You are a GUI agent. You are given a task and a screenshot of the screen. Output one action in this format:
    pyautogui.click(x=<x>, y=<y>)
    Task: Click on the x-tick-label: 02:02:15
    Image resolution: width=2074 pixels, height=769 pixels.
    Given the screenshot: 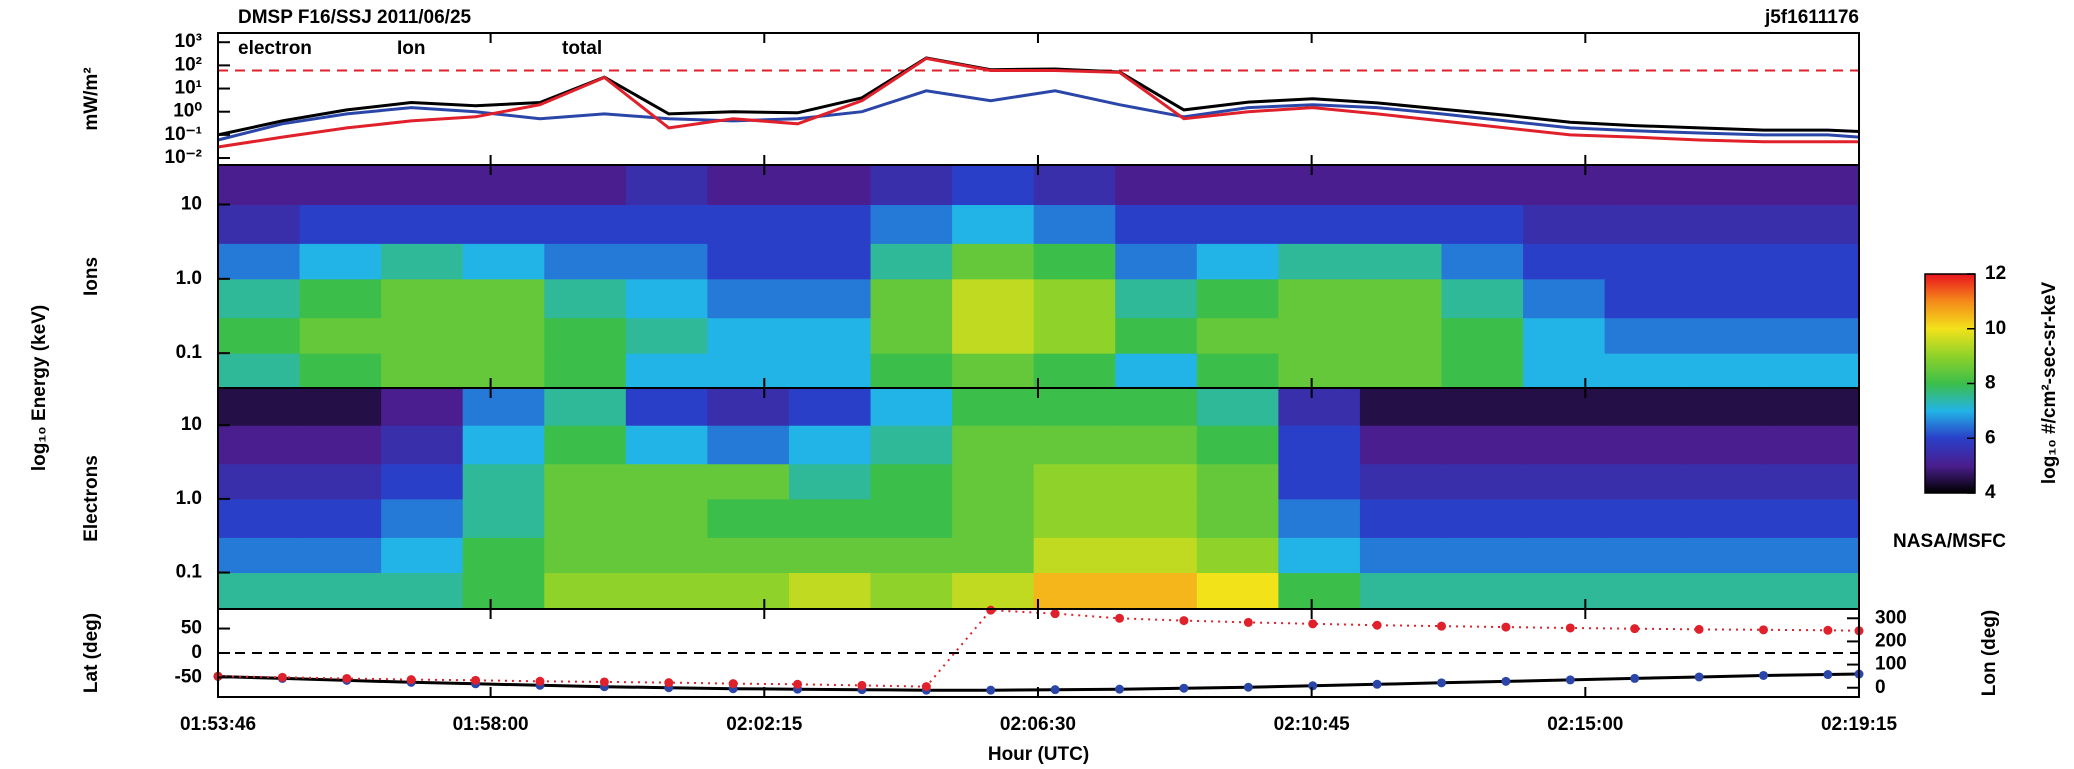 What is the action you would take?
    pyautogui.click(x=764, y=724)
    